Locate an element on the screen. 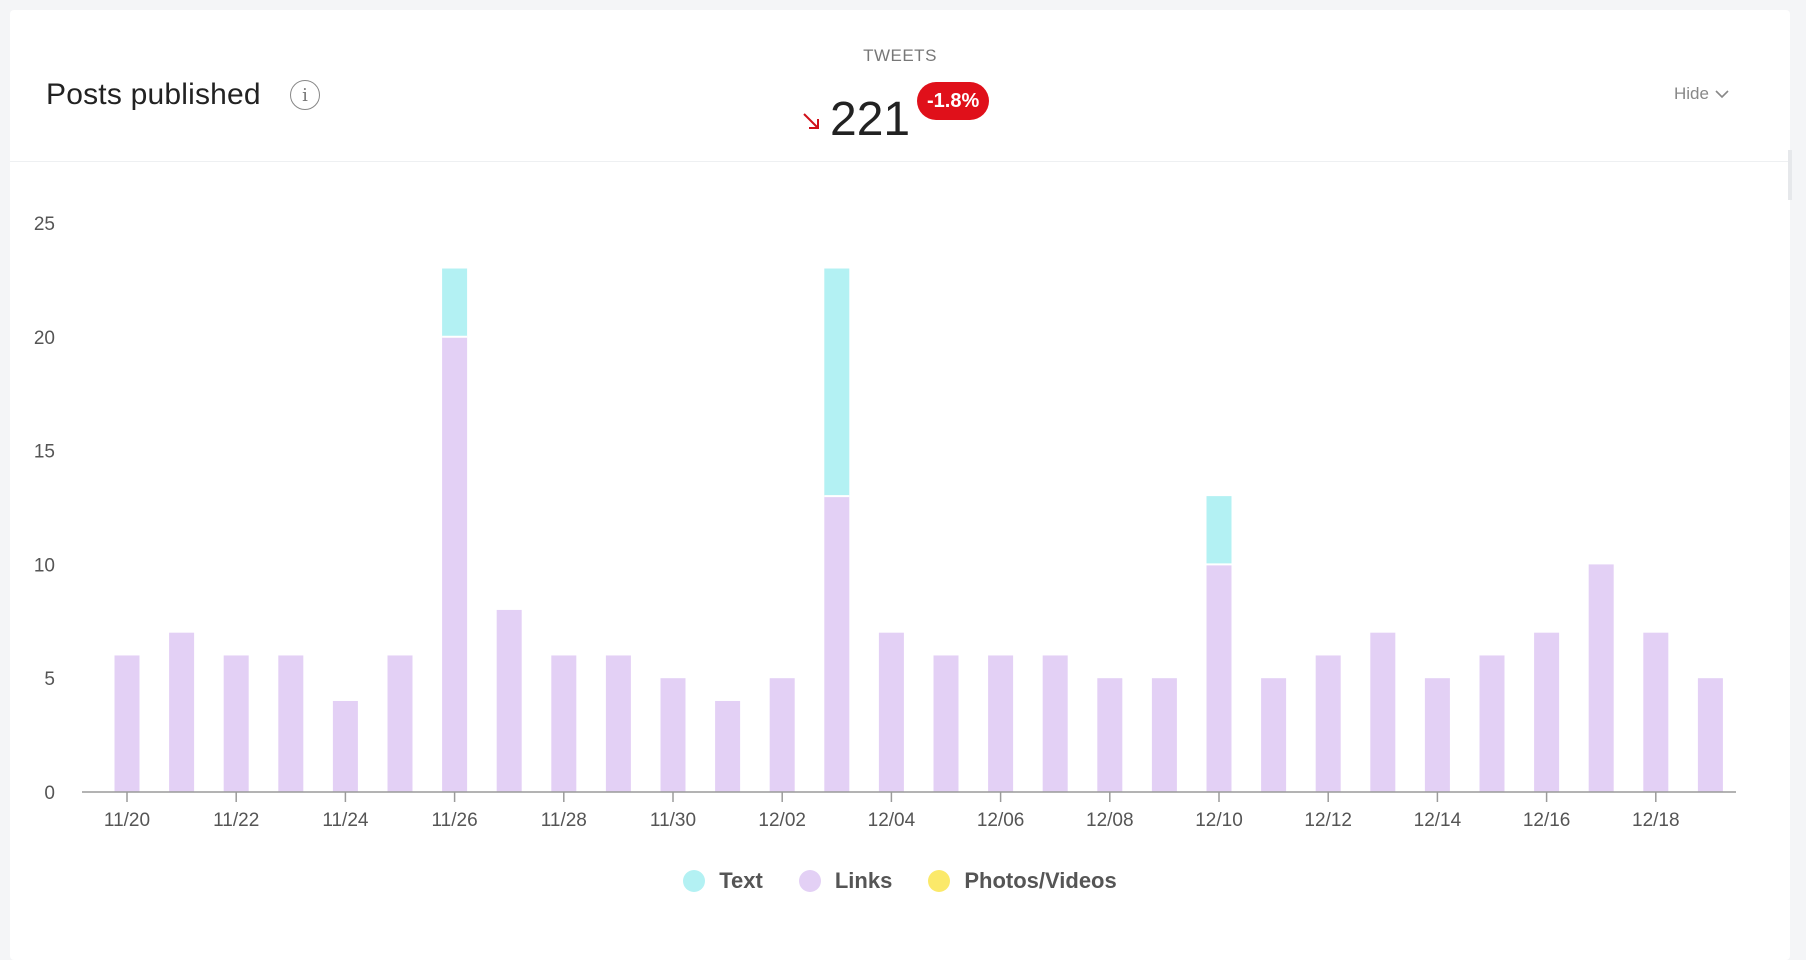 This screenshot has height=960, width=1806. legend-item-links: Links is located at coordinates (845, 881).